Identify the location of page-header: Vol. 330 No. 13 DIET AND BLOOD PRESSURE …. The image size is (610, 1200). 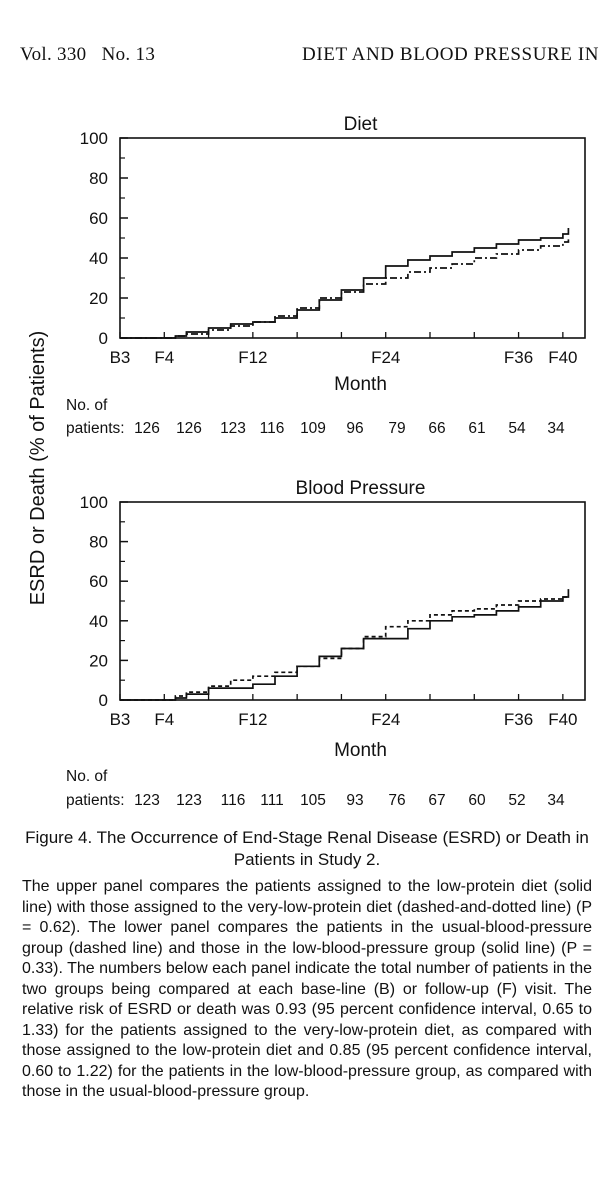
(315, 59).